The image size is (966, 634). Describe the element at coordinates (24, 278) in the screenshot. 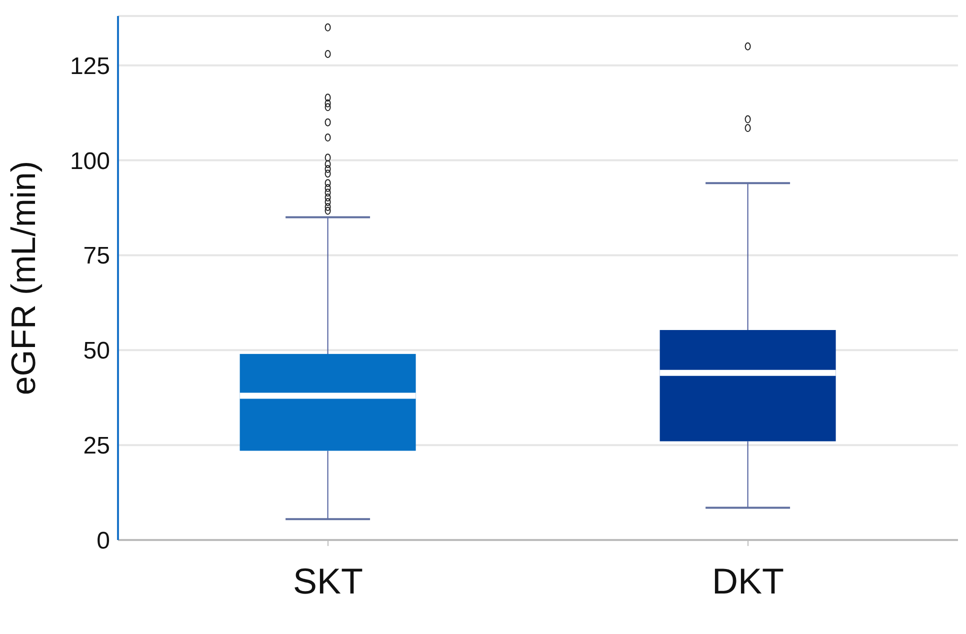

I see `y-axis-title: eGFR (mL/min)` at that location.